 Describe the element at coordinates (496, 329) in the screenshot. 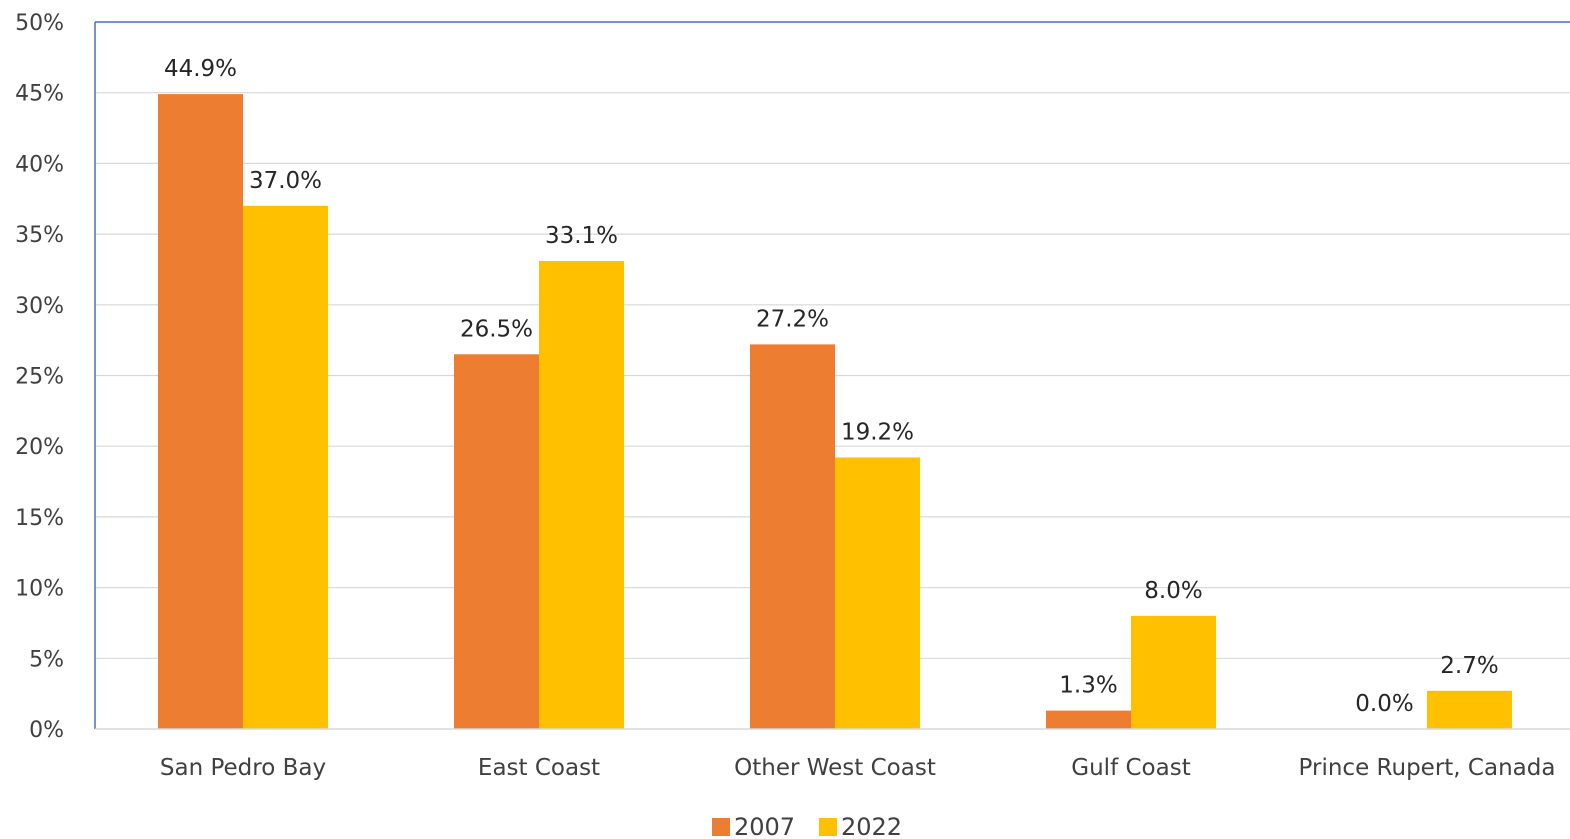

I see `data-label: 26.5%` at that location.